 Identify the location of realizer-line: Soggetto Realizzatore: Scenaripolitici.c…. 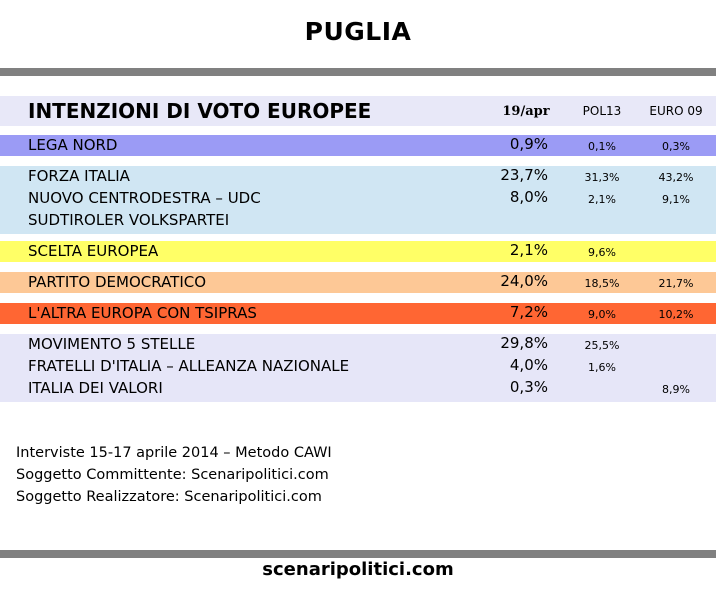
(169, 497).